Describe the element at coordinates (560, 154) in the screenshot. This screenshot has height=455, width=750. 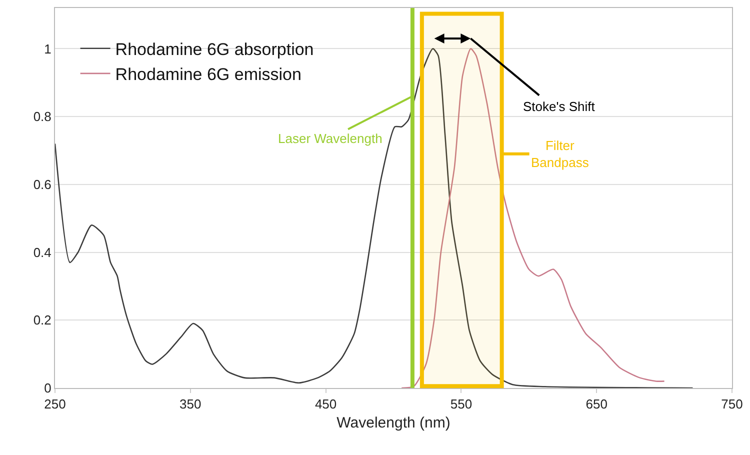
I see `band-label: Filter Bandpass` at that location.